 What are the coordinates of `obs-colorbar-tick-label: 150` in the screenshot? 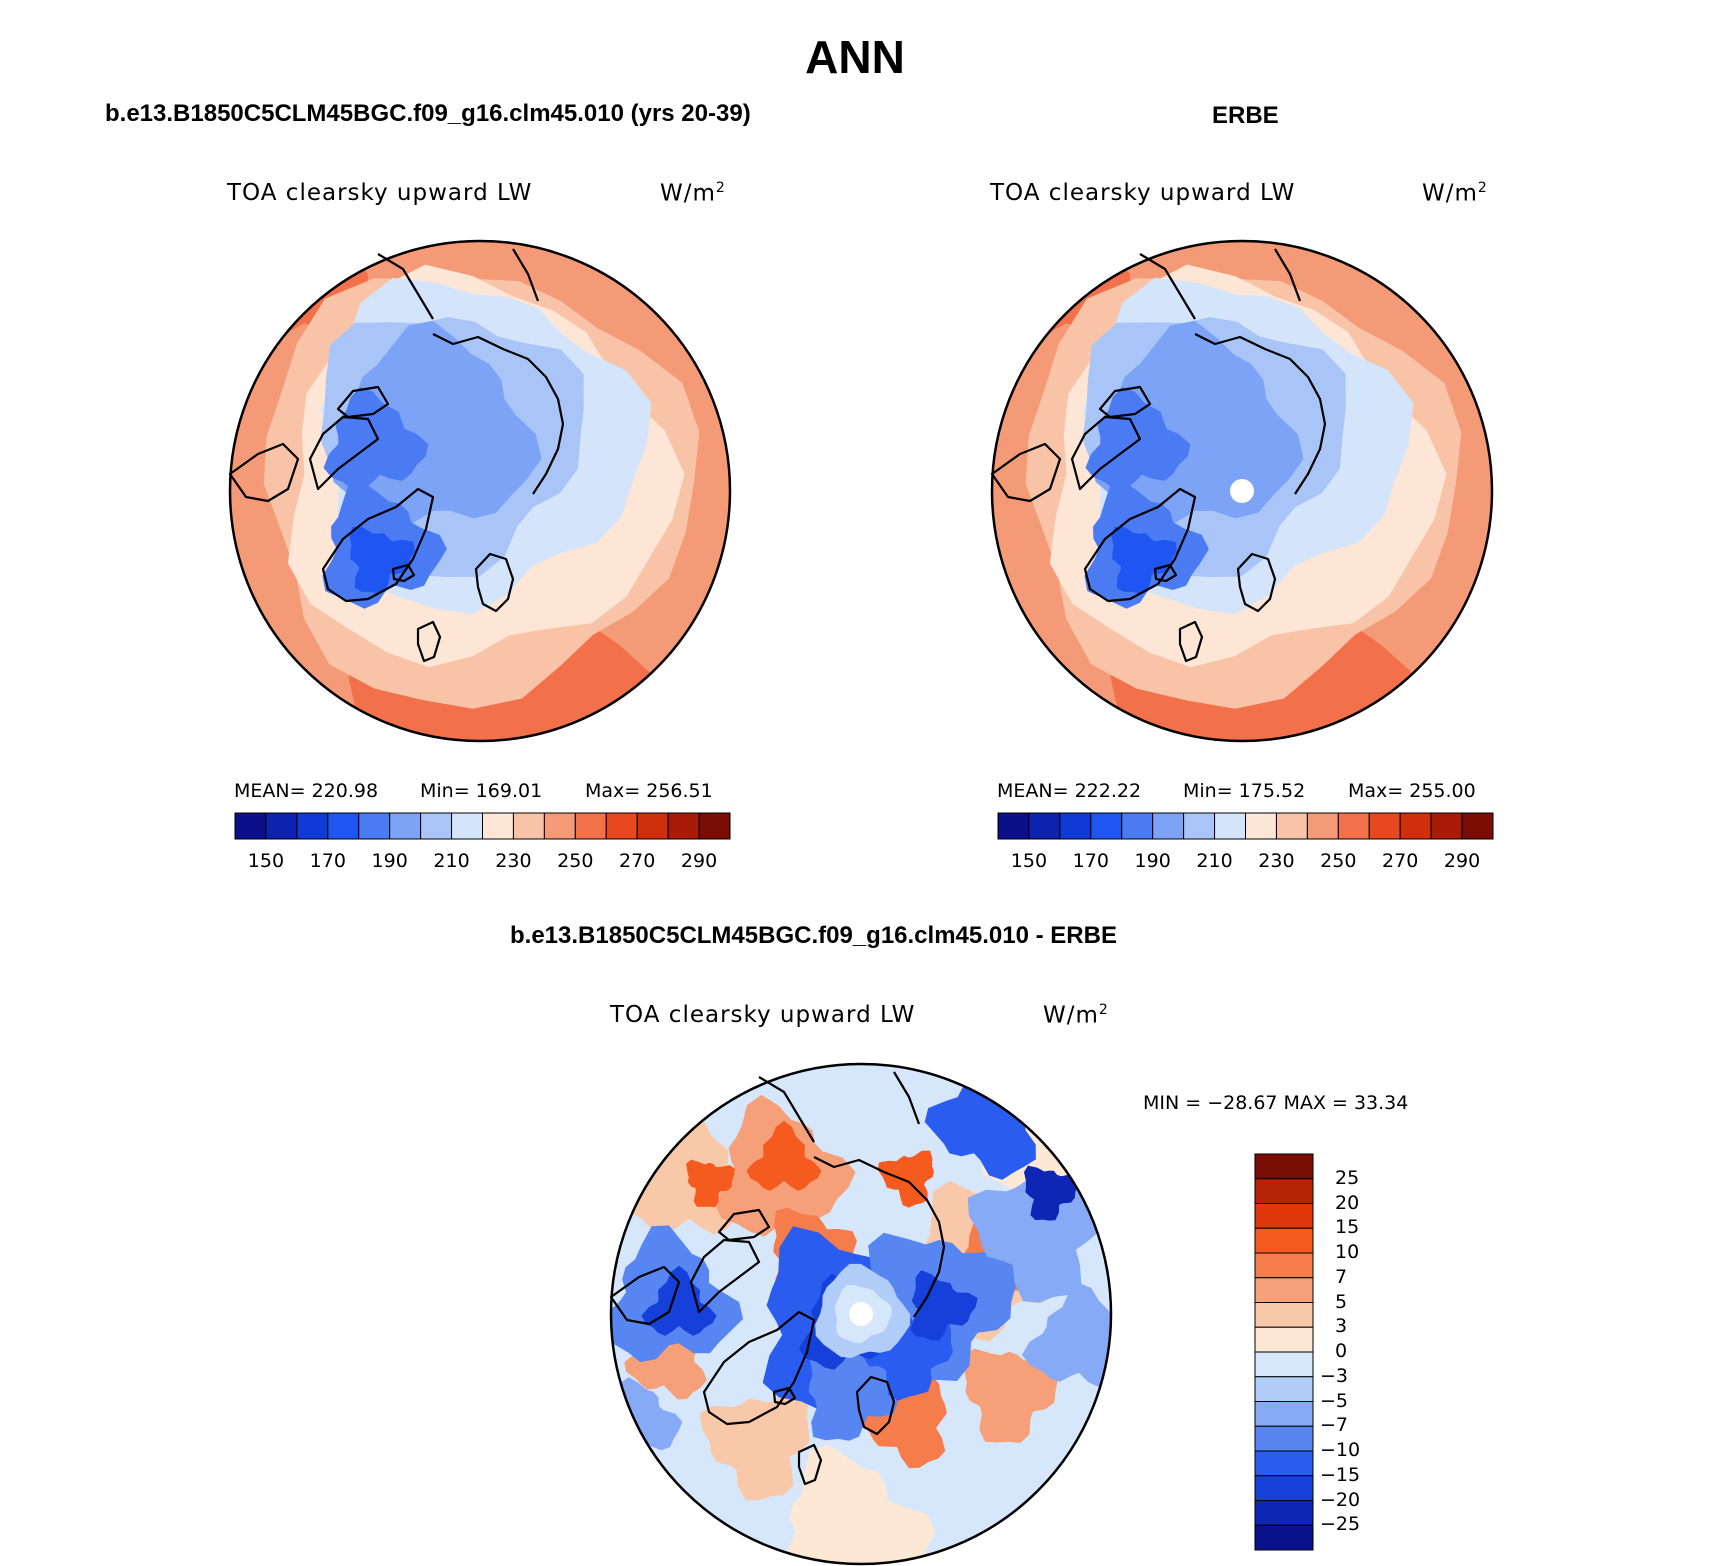 It's located at (1029, 861).